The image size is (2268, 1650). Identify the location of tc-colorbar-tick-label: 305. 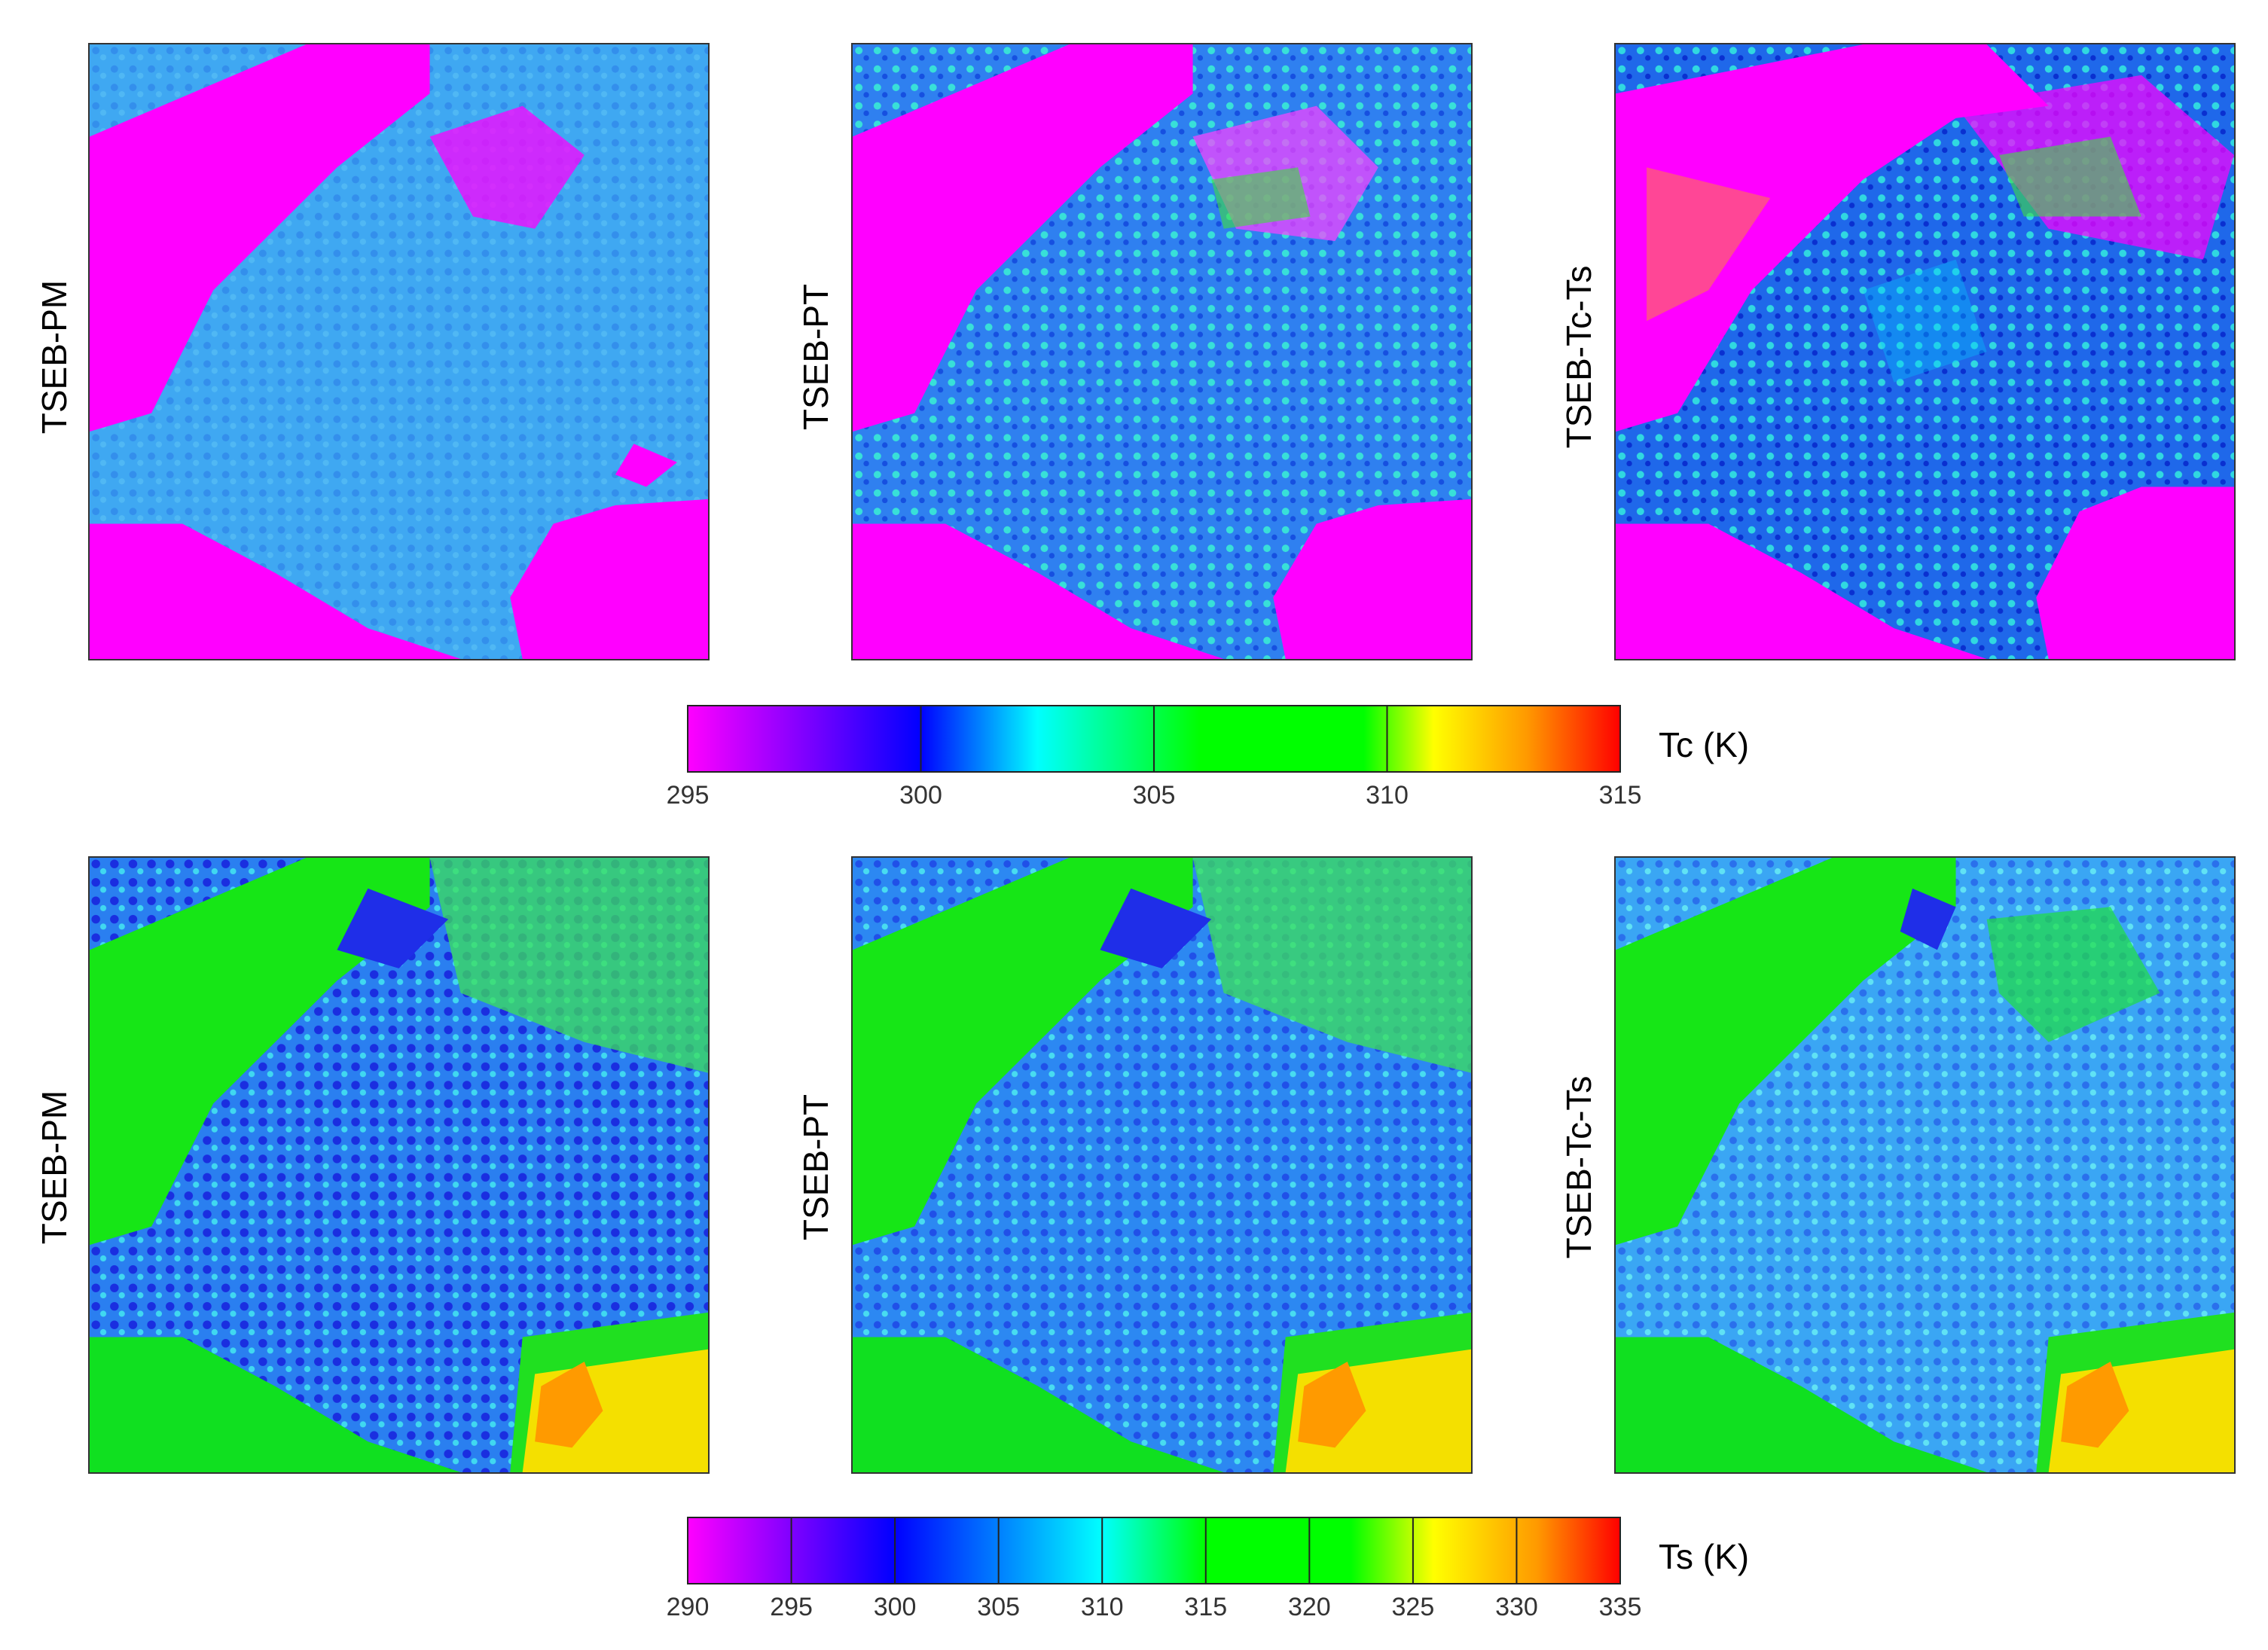
(1154, 795).